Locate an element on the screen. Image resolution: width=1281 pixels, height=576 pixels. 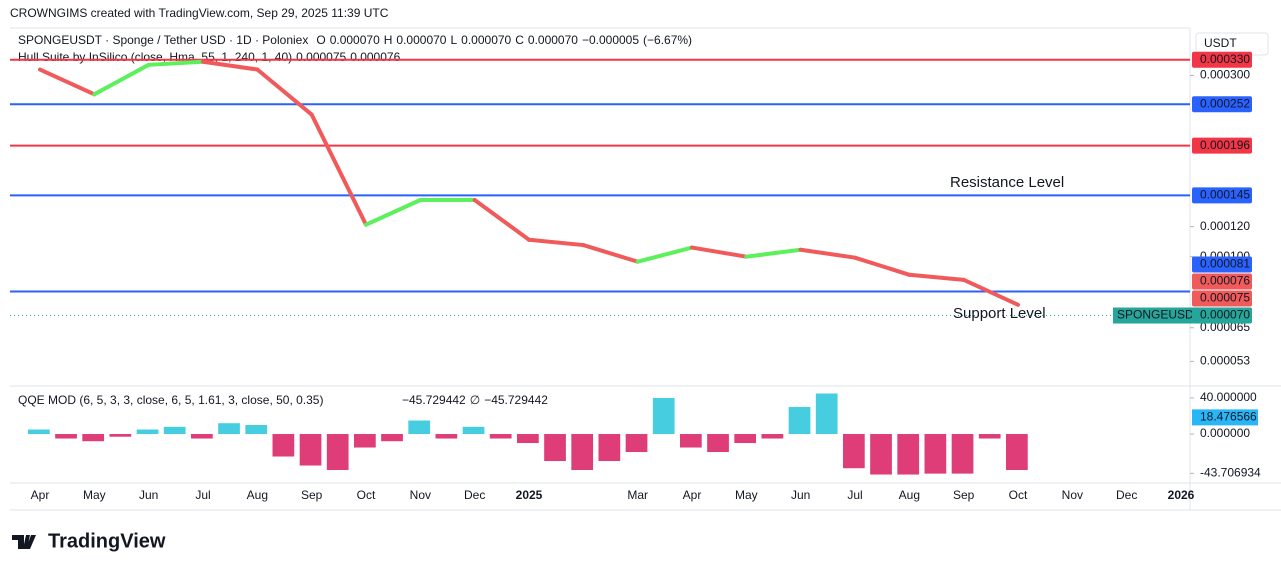
level-label: 0.000252 is located at coordinates (1225, 103).